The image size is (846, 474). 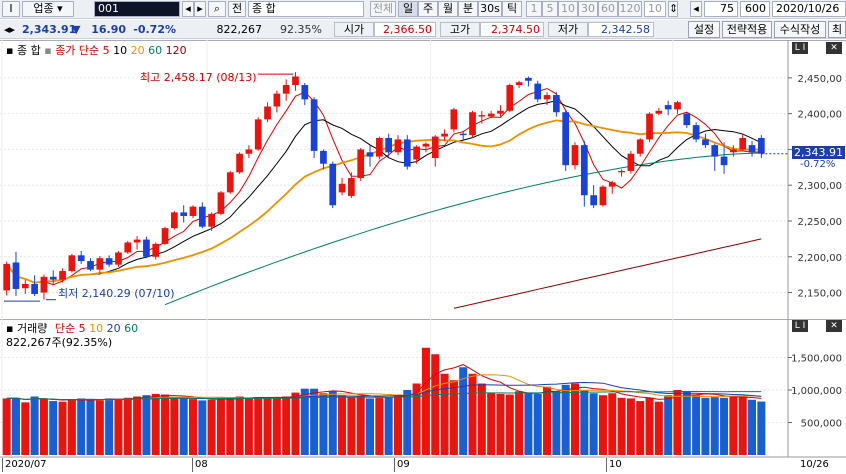 I want to click on scroll-arrows-icon: ◂▸, so click(x=10, y=29).